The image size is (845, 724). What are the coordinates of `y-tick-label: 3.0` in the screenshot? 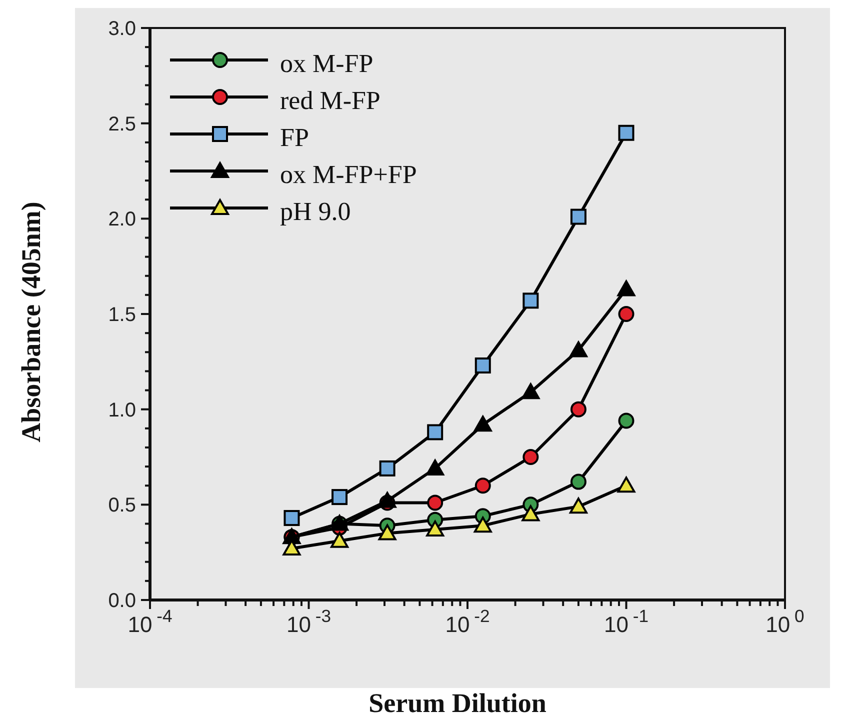 It's located at (122, 29).